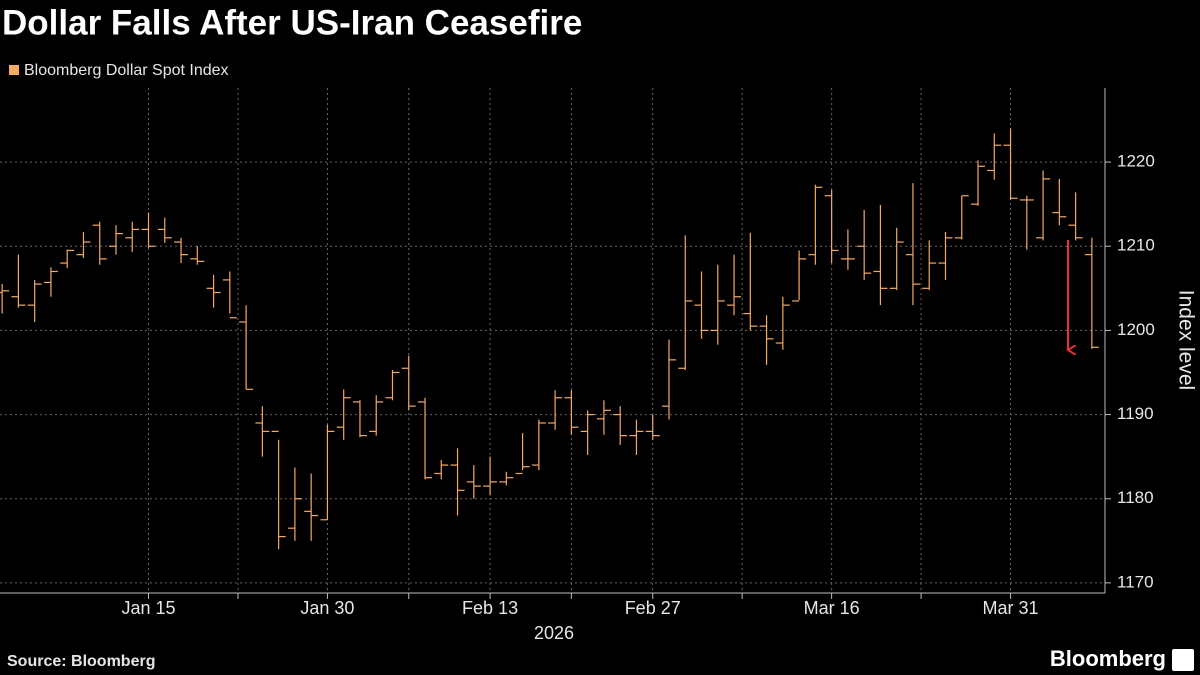 This screenshot has height=675, width=1200. Describe the element at coordinates (292, 22) in the screenshot. I see `chart-title: Dollar Falls After US-Iran Ceasefire` at that location.